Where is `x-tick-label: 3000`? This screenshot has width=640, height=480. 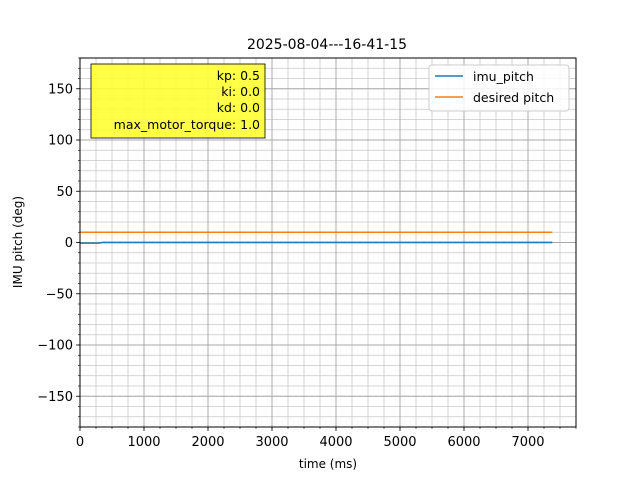
x-tick-label: 3000 is located at coordinates (271, 442).